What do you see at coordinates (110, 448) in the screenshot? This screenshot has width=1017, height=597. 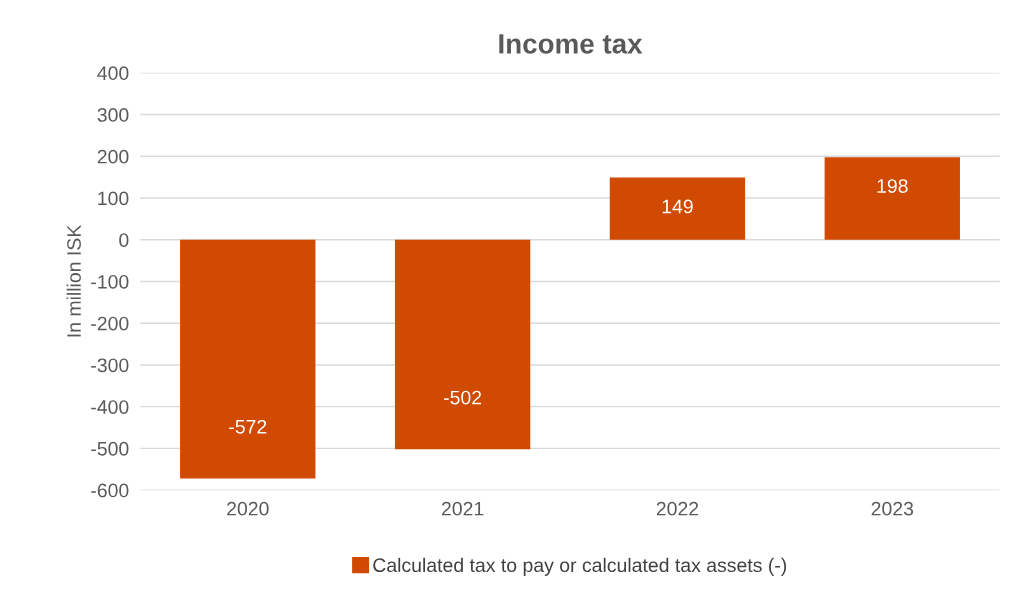 I see `y-tick-label: -500` at bounding box center [110, 448].